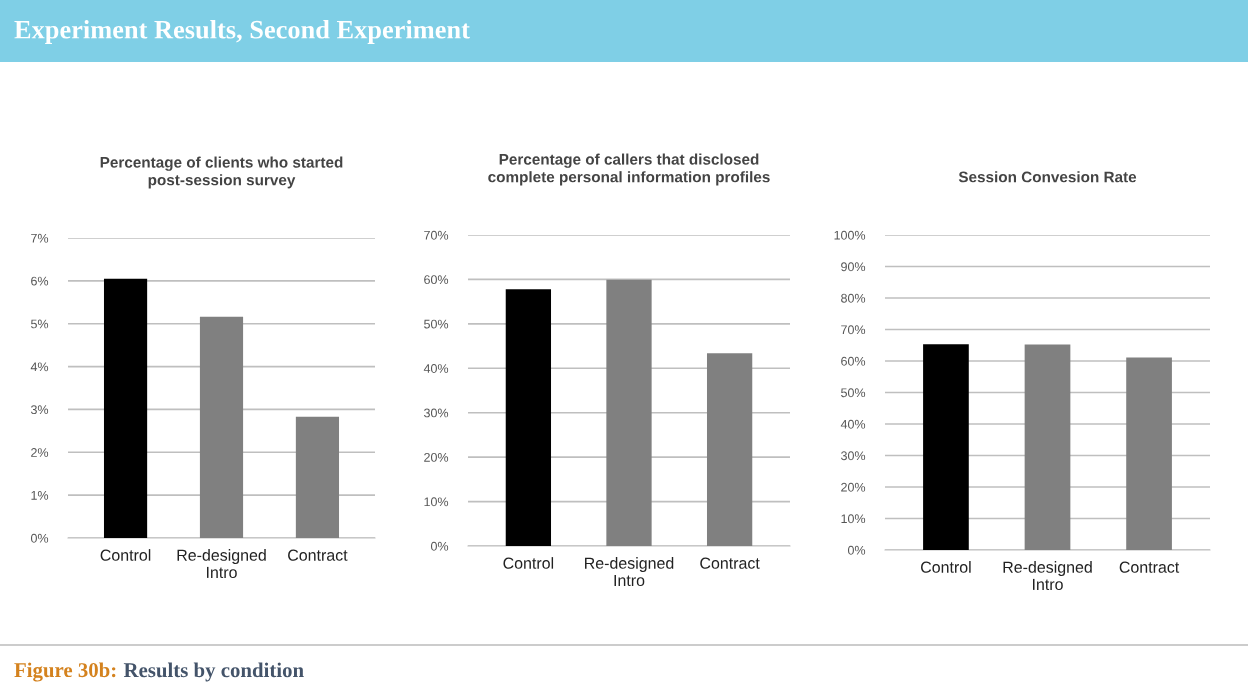 The height and width of the screenshot is (698, 1248). I want to click on y-tick-label: 6%, so click(40, 281).